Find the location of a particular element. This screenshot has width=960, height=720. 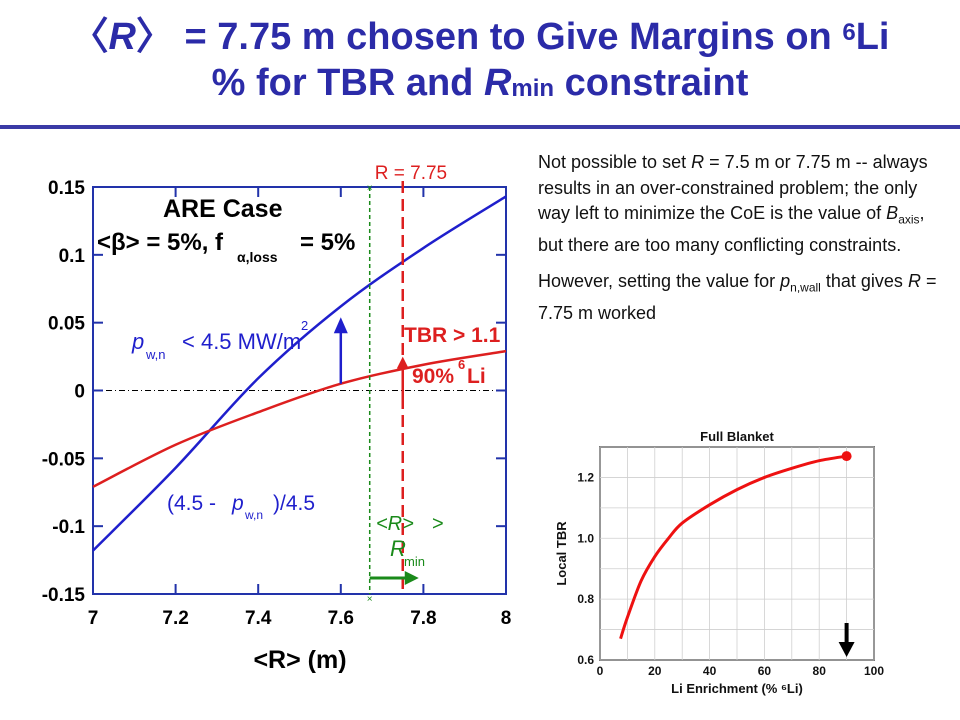

blue-eq-a: (4.5 - is located at coordinates (191, 503).